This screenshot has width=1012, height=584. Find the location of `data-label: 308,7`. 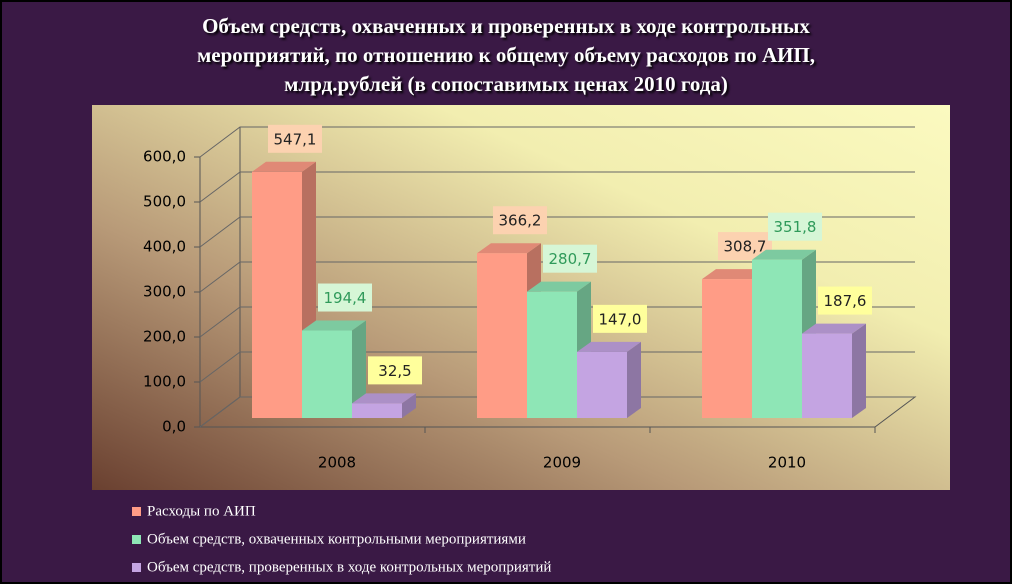

data-label: 308,7 is located at coordinates (745, 247).